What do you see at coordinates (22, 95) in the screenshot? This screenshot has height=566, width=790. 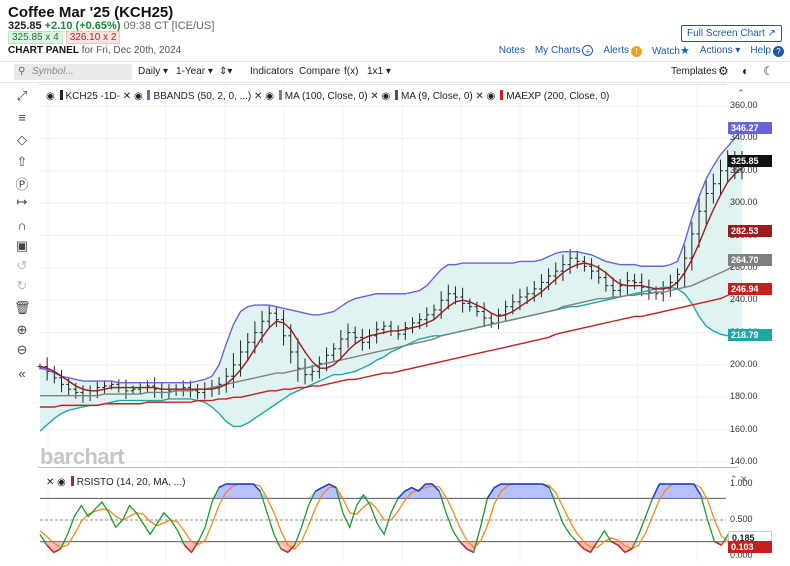 I see `trend-line-icon: ⤢` at bounding box center [22, 95].